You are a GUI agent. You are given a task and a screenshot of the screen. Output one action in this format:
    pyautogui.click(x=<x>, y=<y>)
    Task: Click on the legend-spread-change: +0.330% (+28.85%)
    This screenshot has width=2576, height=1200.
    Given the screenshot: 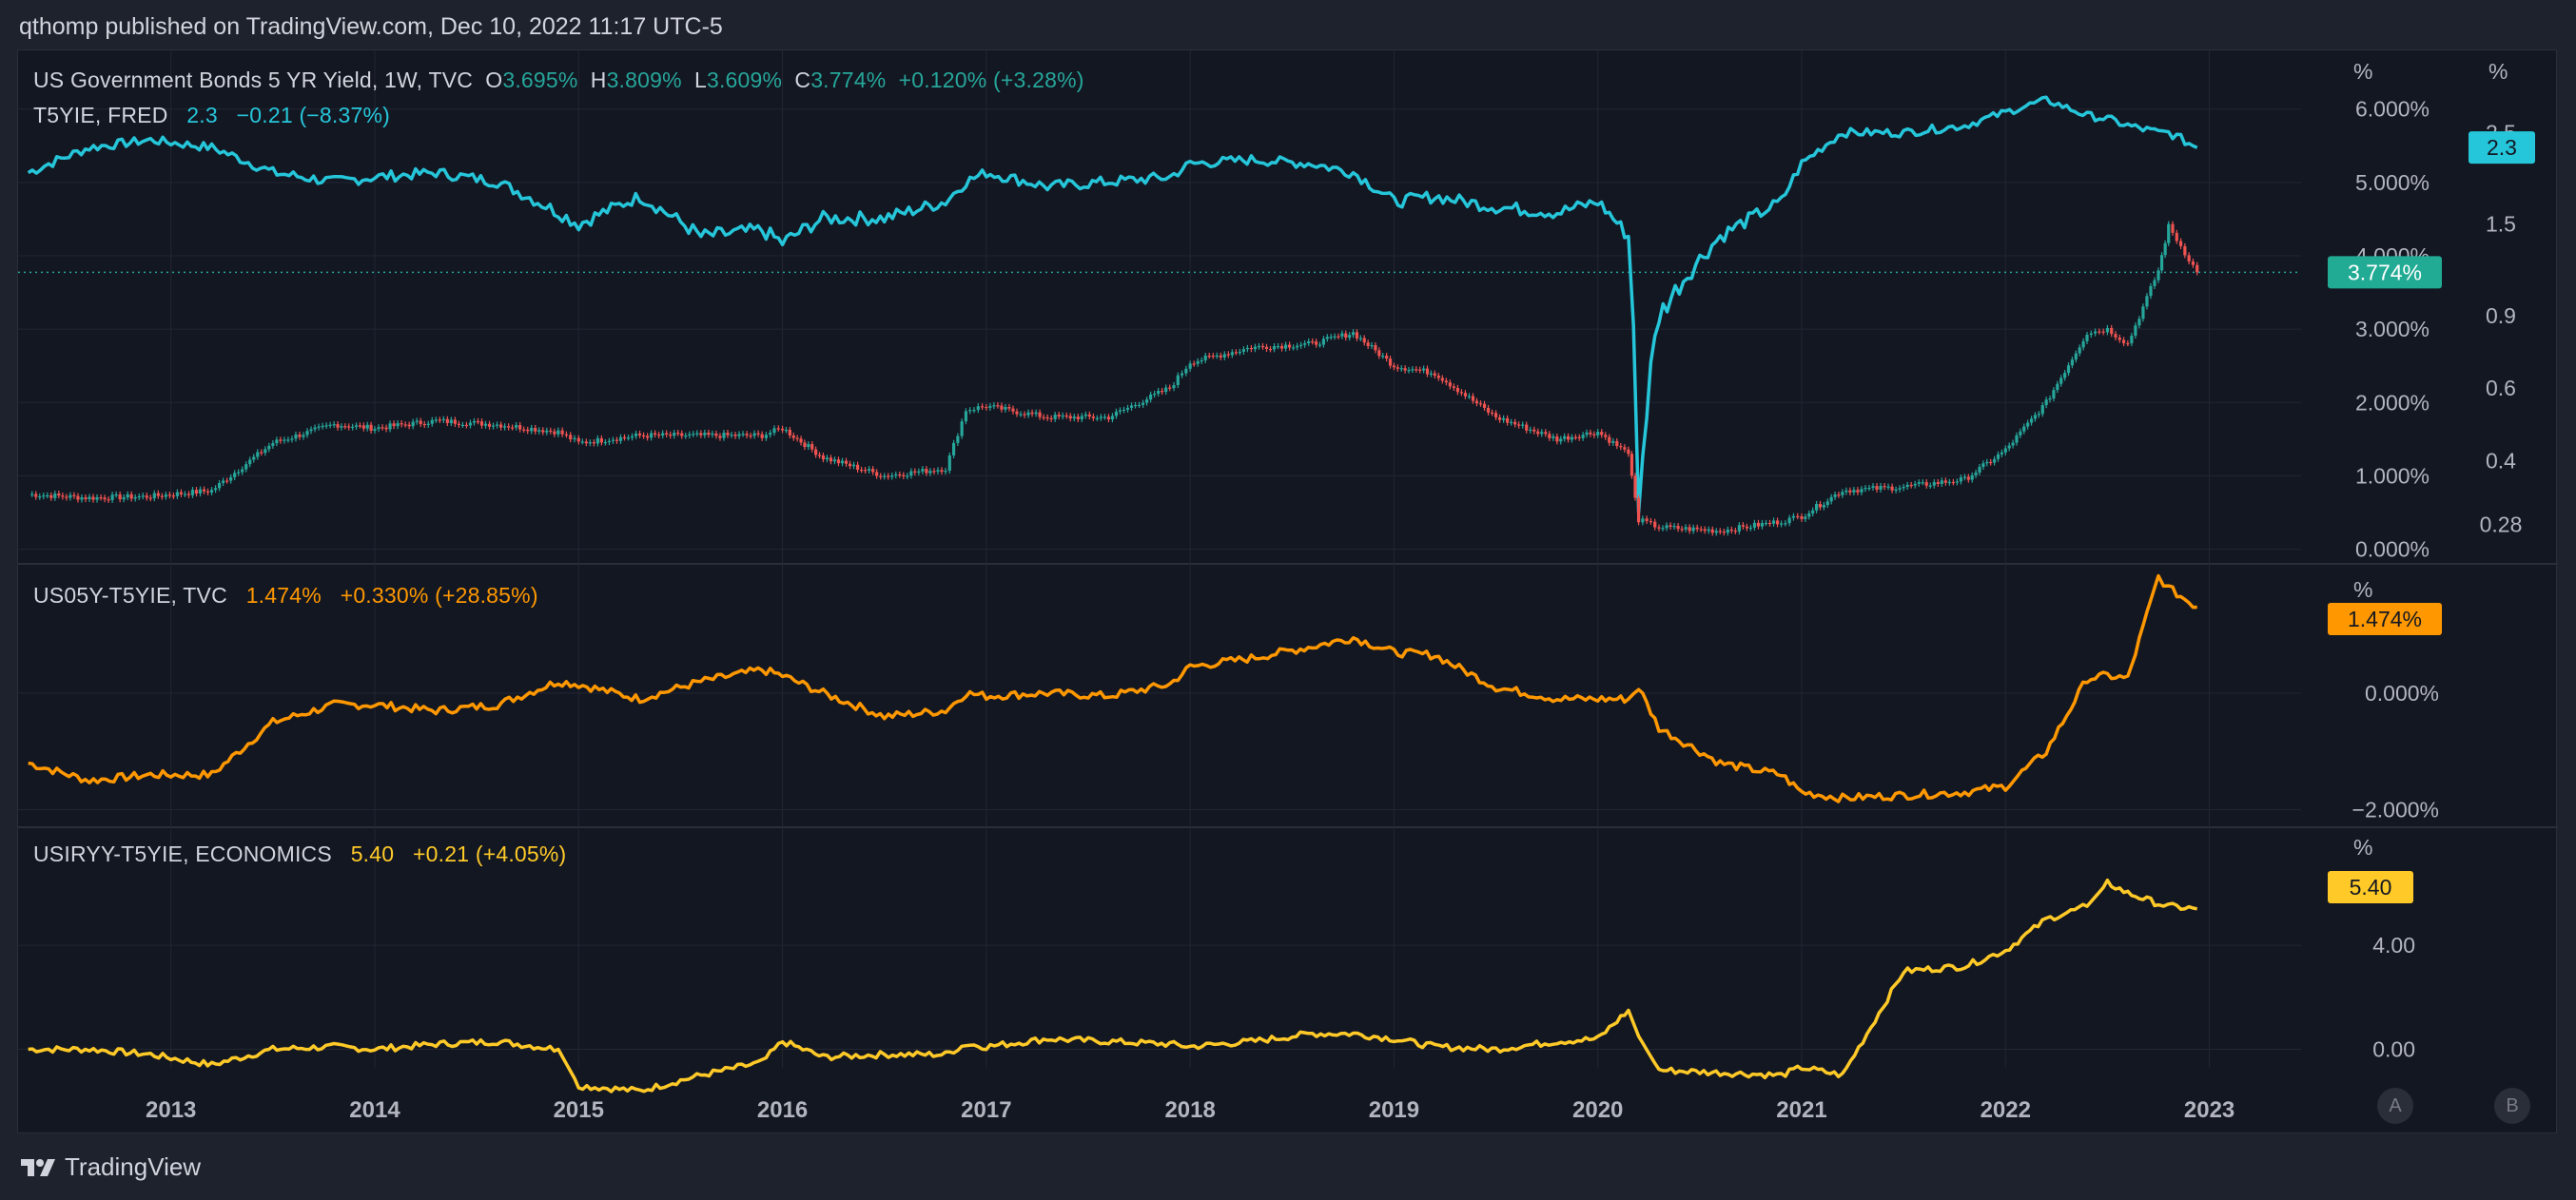 What is the action you would take?
    pyautogui.click(x=439, y=595)
    